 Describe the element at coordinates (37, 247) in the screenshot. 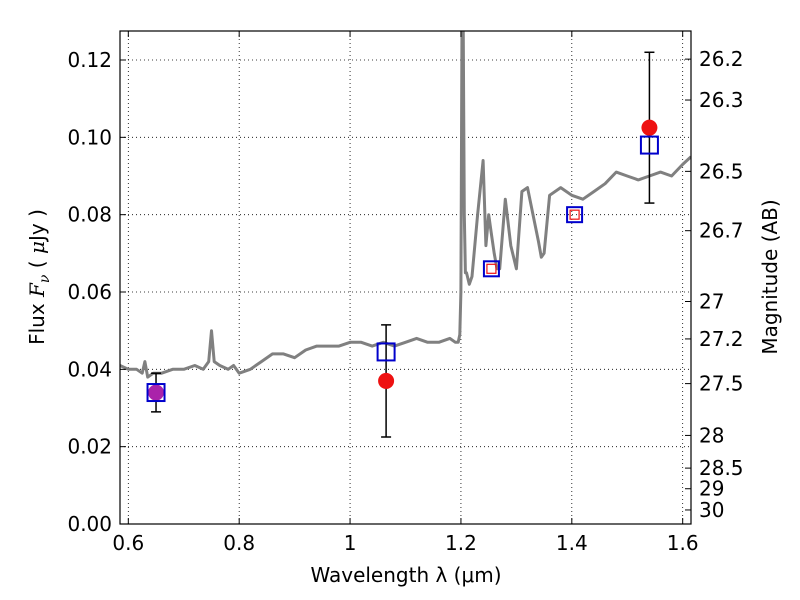

I see `y-axis-title-unit-mu: μ` at that location.